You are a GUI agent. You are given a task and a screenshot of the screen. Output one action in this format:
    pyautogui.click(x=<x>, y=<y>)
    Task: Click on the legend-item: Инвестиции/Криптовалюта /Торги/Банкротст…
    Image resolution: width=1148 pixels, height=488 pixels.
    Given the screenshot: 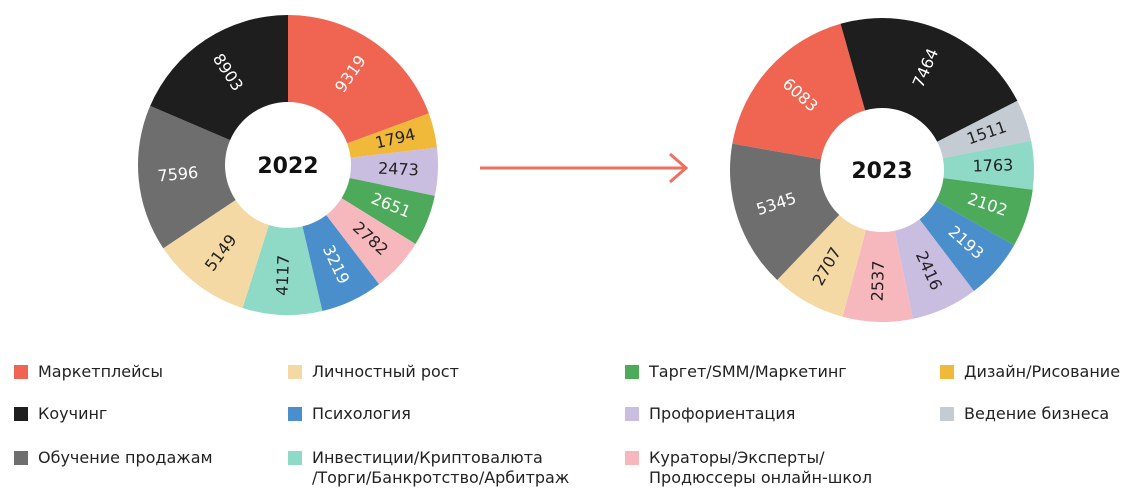 What is the action you would take?
    pyautogui.click(x=428, y=468)
    